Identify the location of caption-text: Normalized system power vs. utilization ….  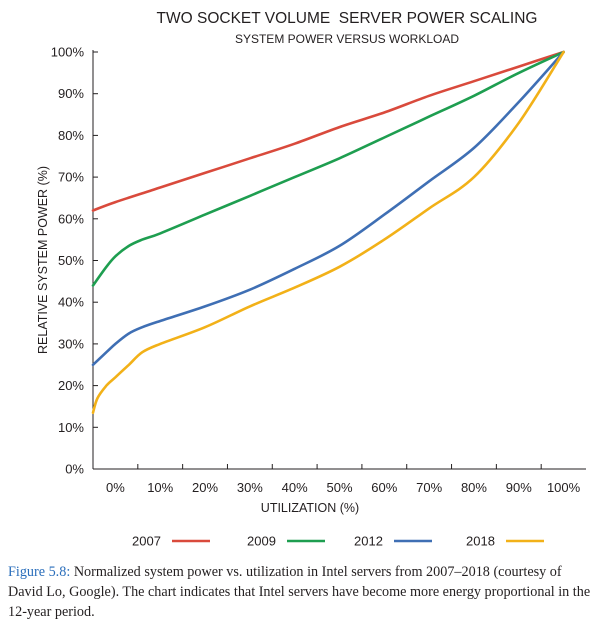
(299, 592).